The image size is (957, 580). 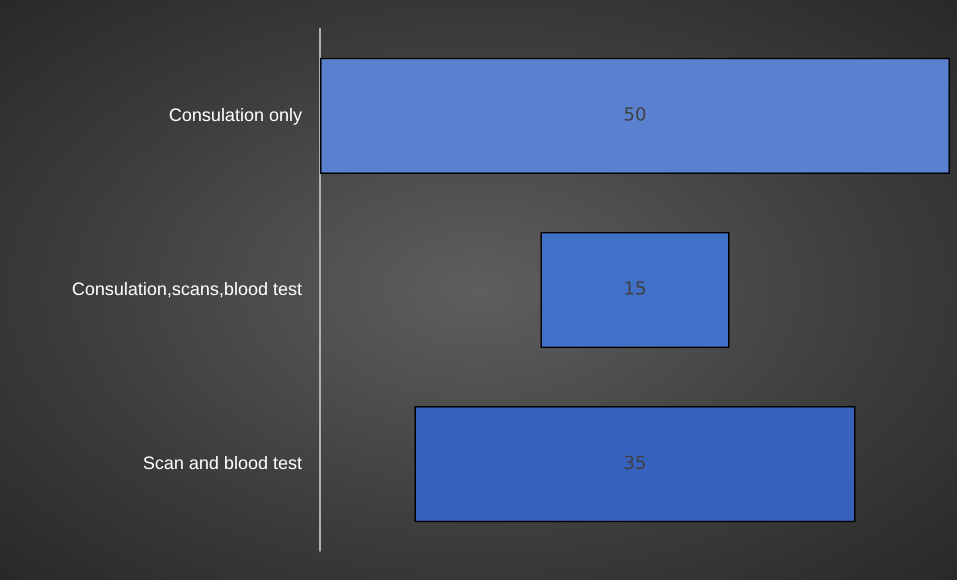 What do you see at coordinates (187, 288) in the screenshot?
I see `category-label: Consulation,scans,blood test` at bounding box center [187, 288].